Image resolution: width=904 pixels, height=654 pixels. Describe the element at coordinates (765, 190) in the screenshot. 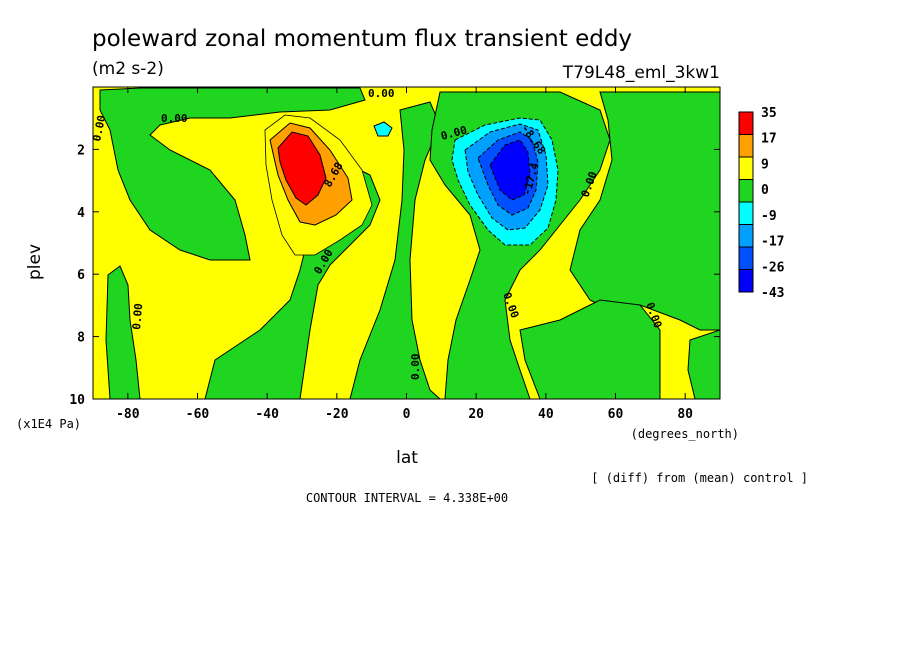

I see `colorbar-label: 0` at that location.